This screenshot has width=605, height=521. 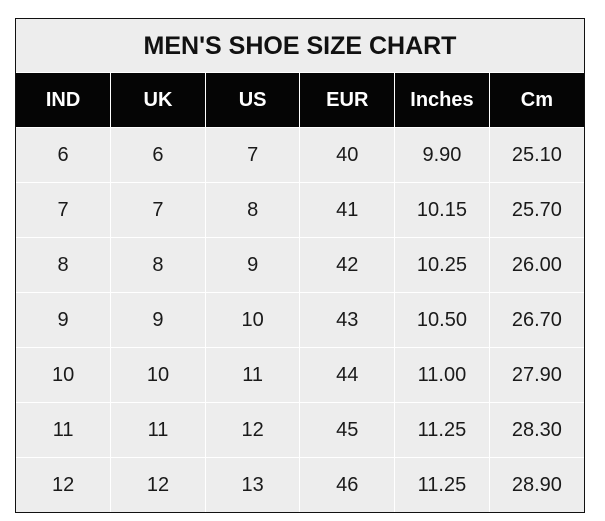 What do you see at coordinates (252, 484) in the screenshot?
I see `table-cell: 13` at bounding box center [252, 484].